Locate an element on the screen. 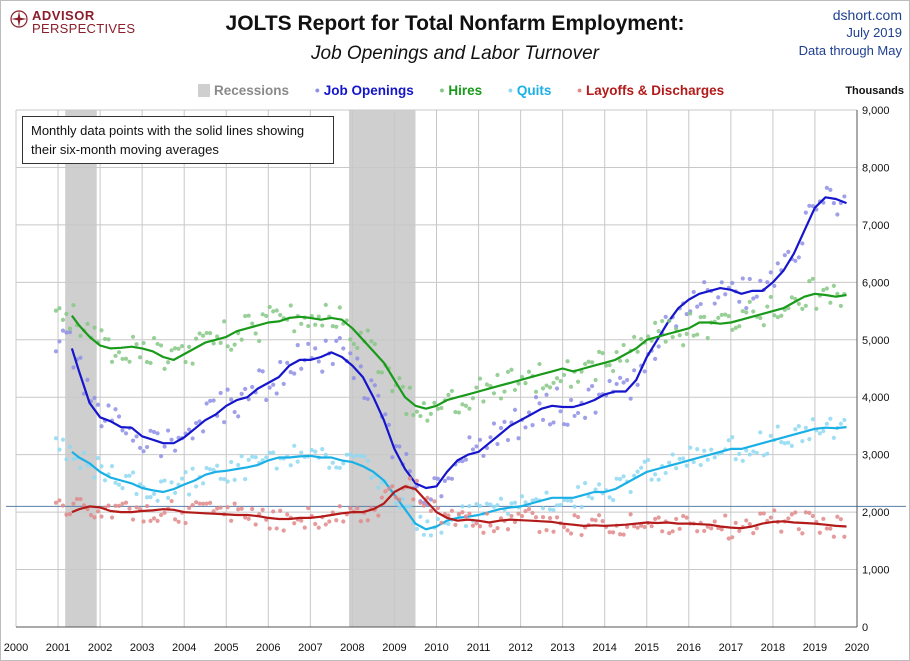 This screenshot has width=910, height=661. legend-label-hires: Hires is located at coordinates (465, 90).